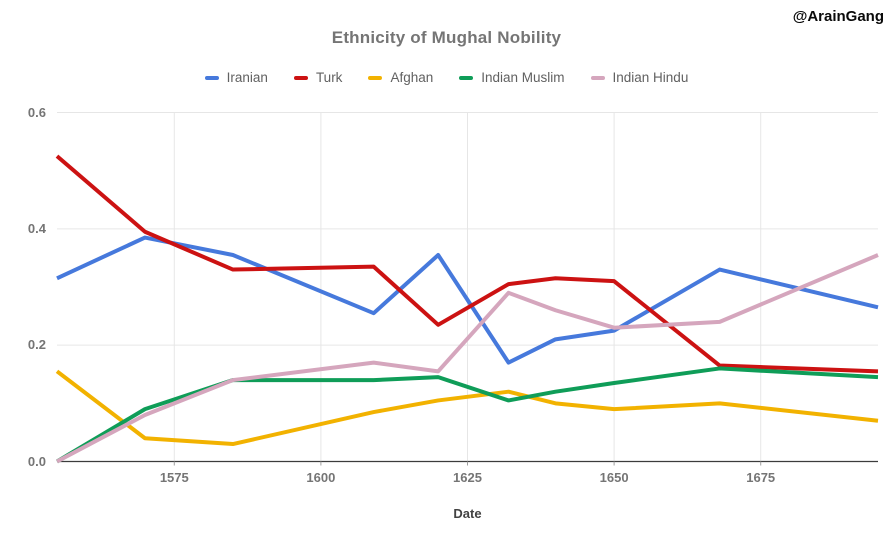 This screenshot has width=893, height=552. What do you see at coordinates (467, 513) in the screenshot?
I see `x-axis-title: Date` at bounding box center [467, 513].